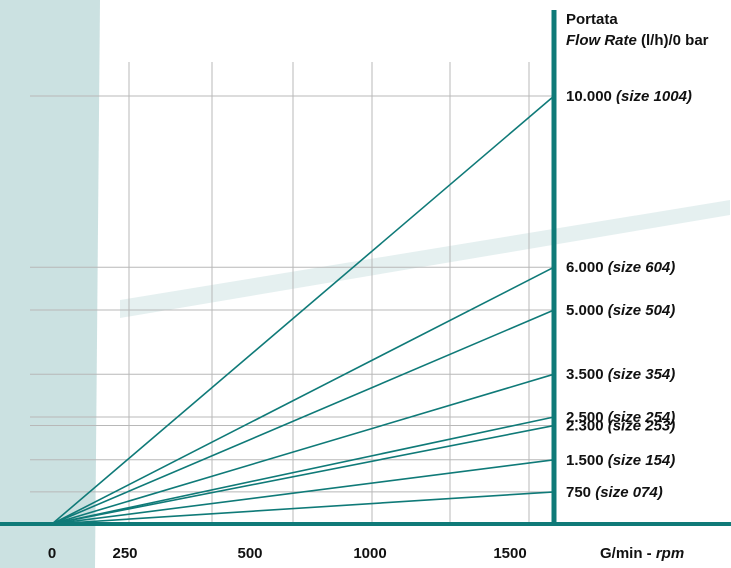  Describe the element at coordinates (50, 284) in the screenshot. I see `texture-band` at that location.